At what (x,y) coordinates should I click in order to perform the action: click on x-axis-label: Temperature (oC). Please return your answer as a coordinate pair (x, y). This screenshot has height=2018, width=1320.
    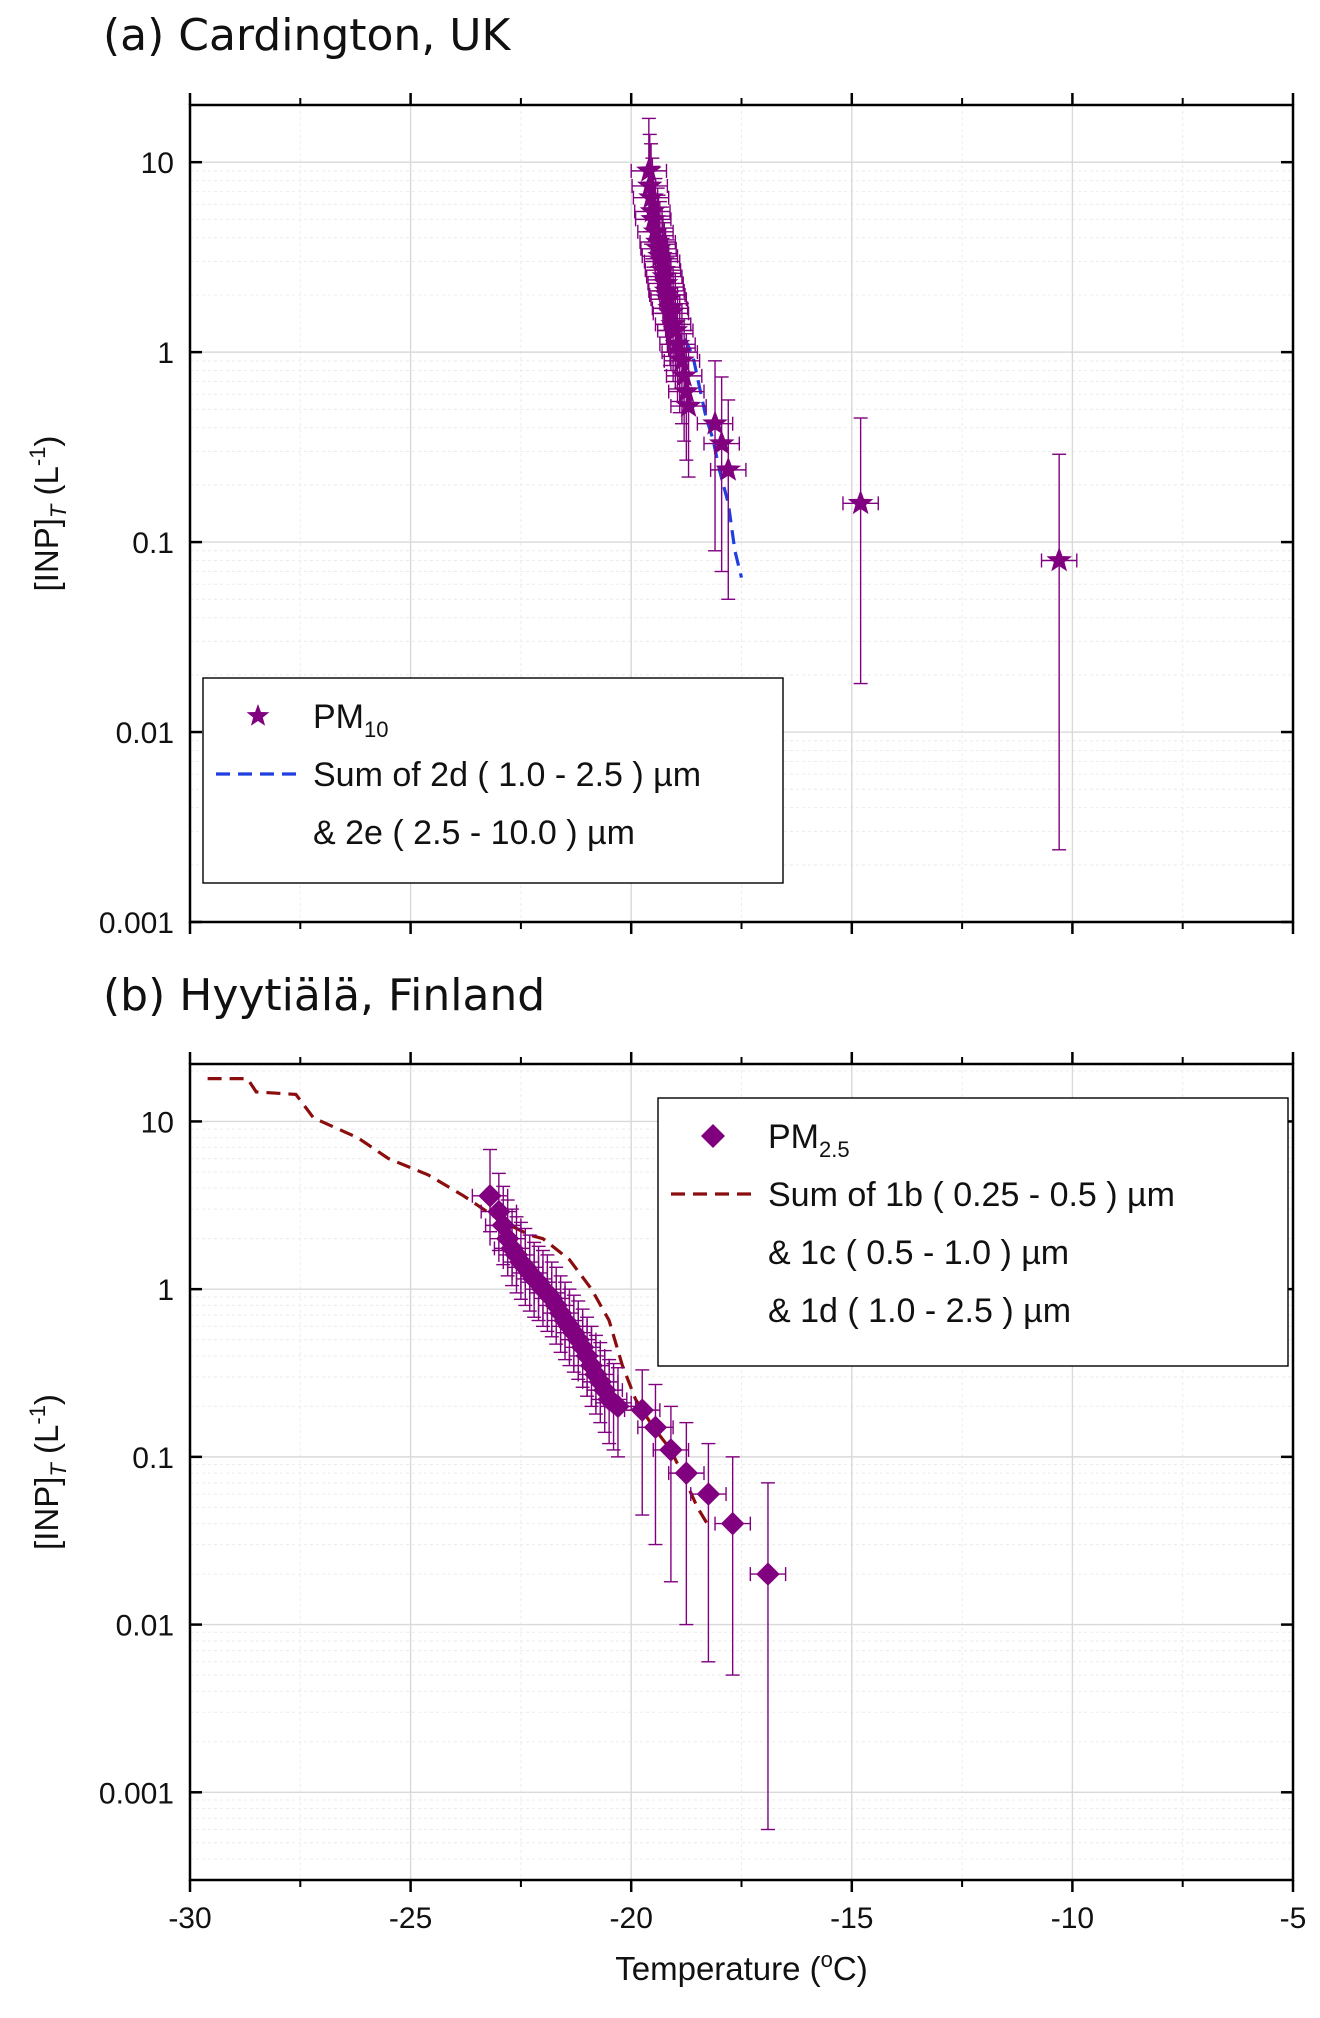
    Looking at the image, I should click on (741, 1967).